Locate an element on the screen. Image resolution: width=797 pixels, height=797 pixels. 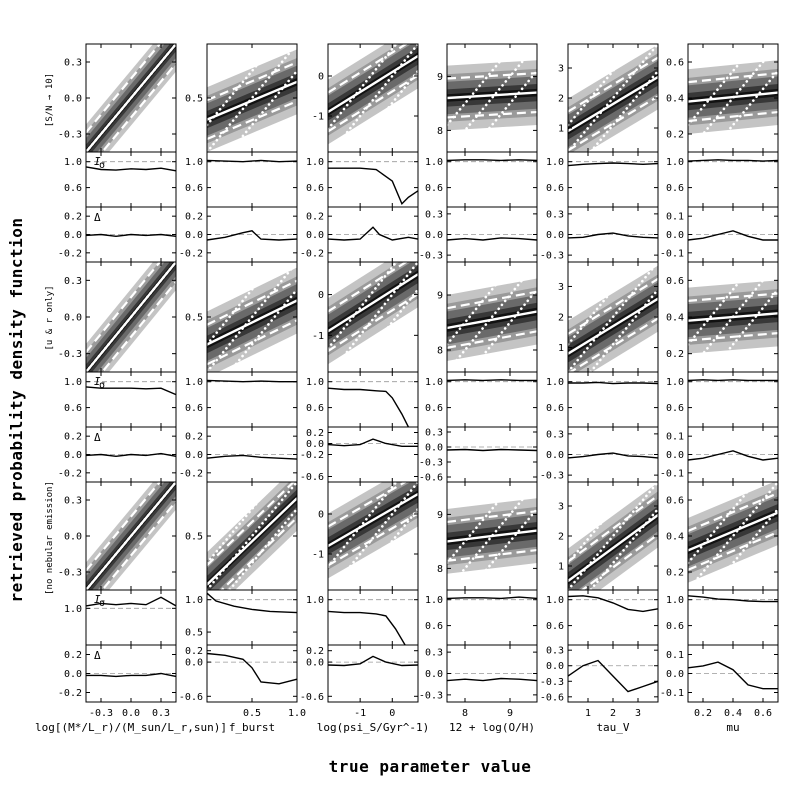
x-tick-label: 1 is located at coordinates (588, 713).